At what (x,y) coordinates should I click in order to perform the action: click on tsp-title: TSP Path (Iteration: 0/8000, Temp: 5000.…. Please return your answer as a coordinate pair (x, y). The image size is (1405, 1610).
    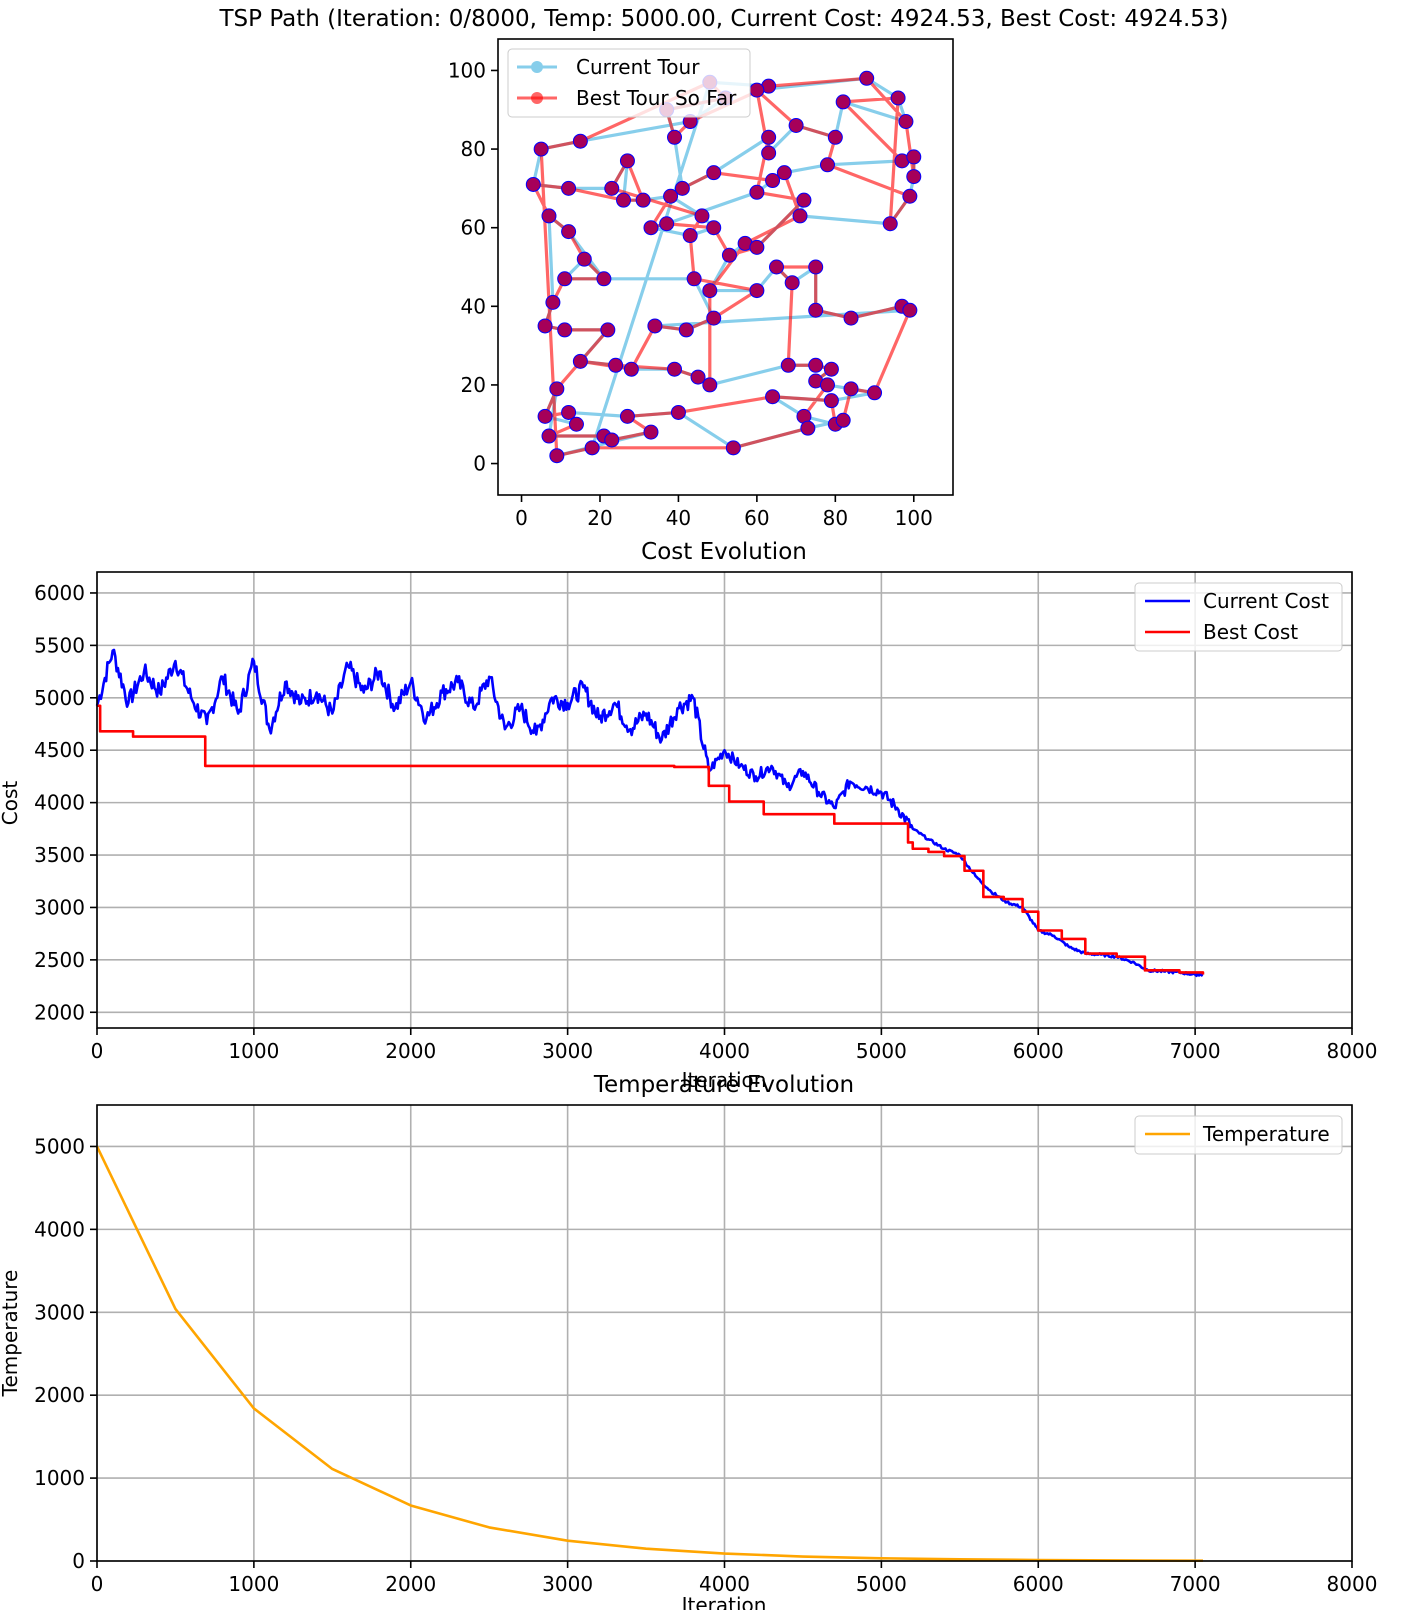
    Looking at the image, I should click on (723, 19).